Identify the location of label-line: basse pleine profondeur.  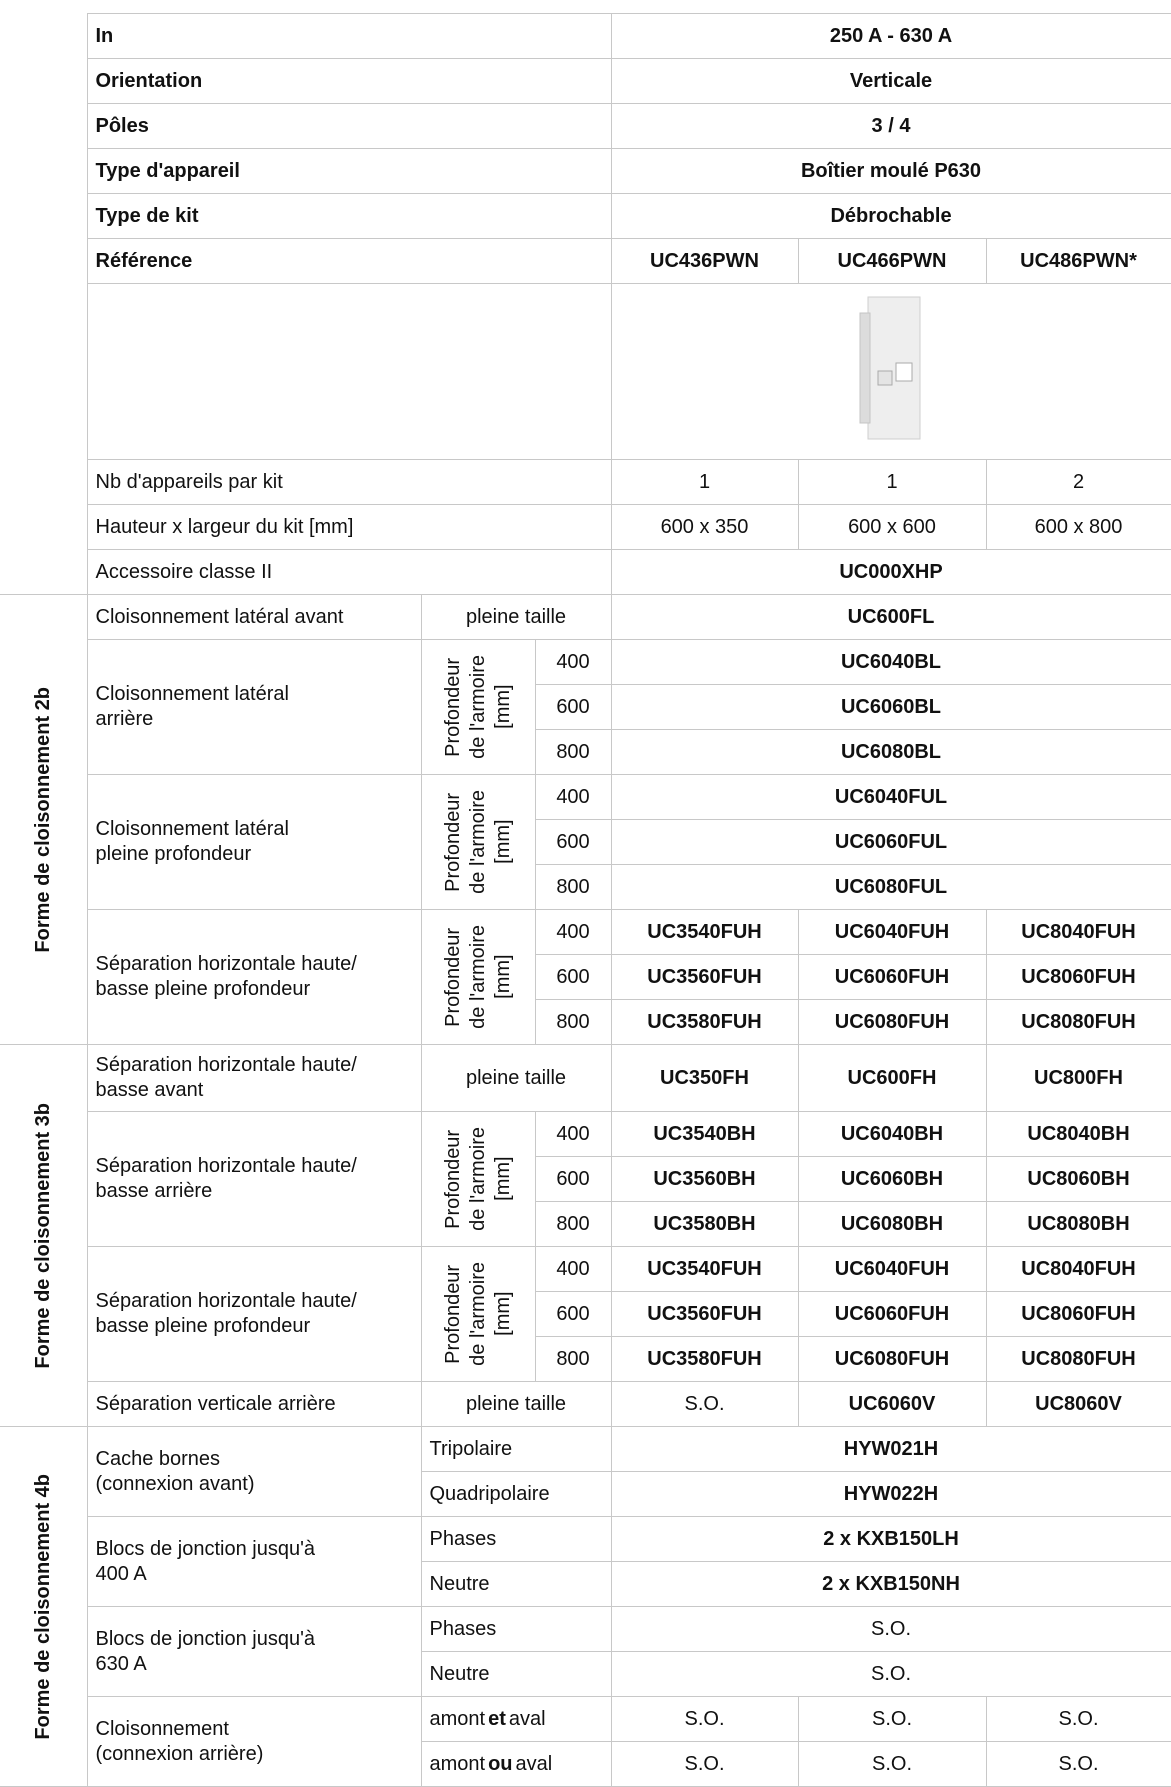
(203, 1326).